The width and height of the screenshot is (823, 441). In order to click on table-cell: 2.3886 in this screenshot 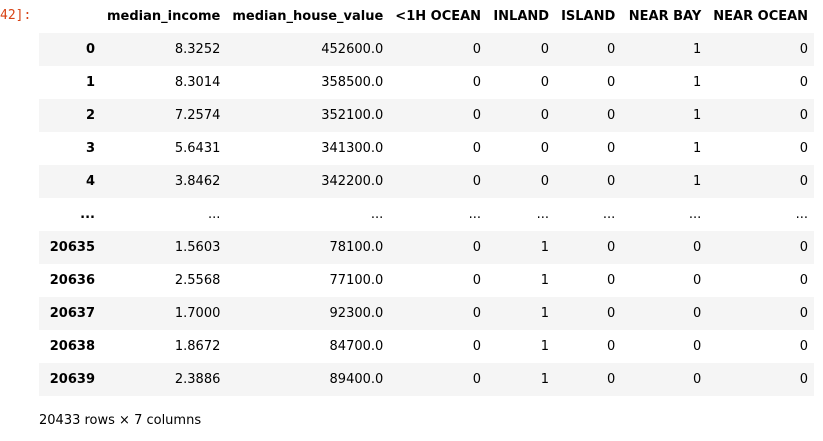, I will do `click(197, 379)`.